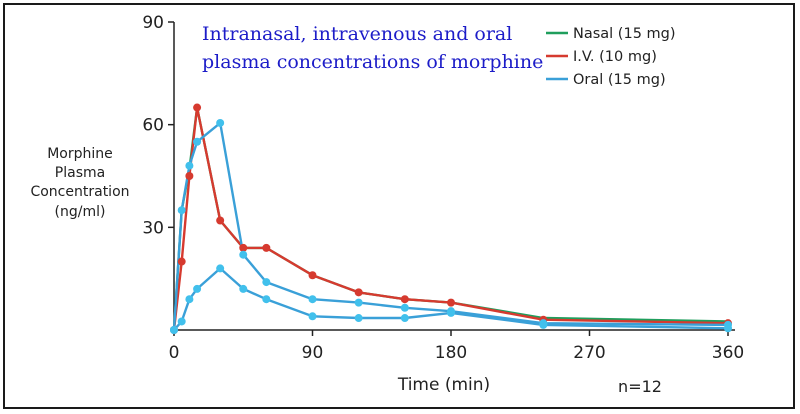 This screenshot has height=414, width=800. What do you see at coordinates (79, 192) in the screenshot?
I see `y-axis-label-line-3: Concentration` at bounding box center [79, 192].